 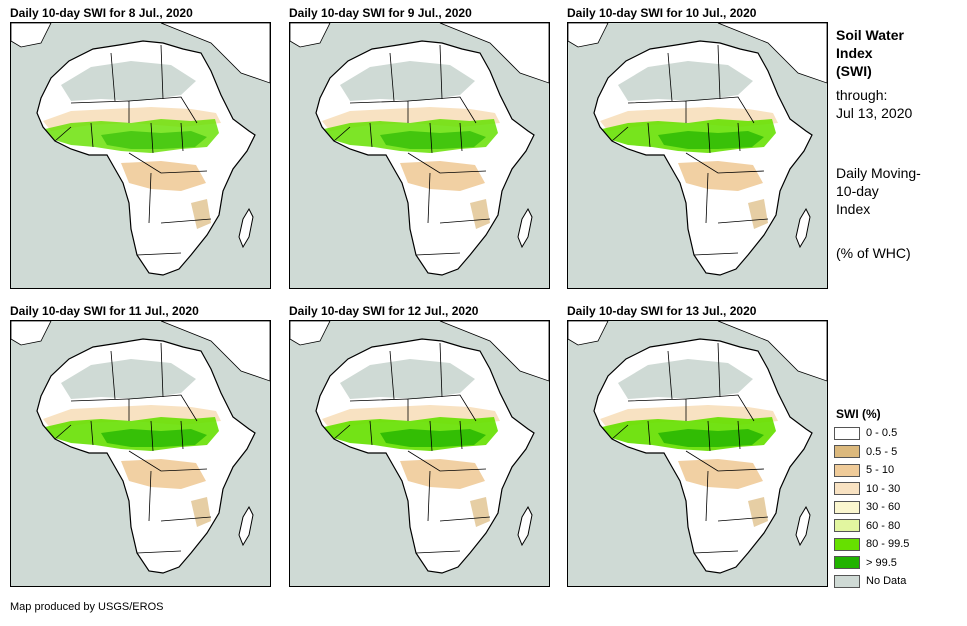 I want to click on panel-title-1: Daily 10-day SWI for 8 Jul., 2020, so click(x=101, y=13).